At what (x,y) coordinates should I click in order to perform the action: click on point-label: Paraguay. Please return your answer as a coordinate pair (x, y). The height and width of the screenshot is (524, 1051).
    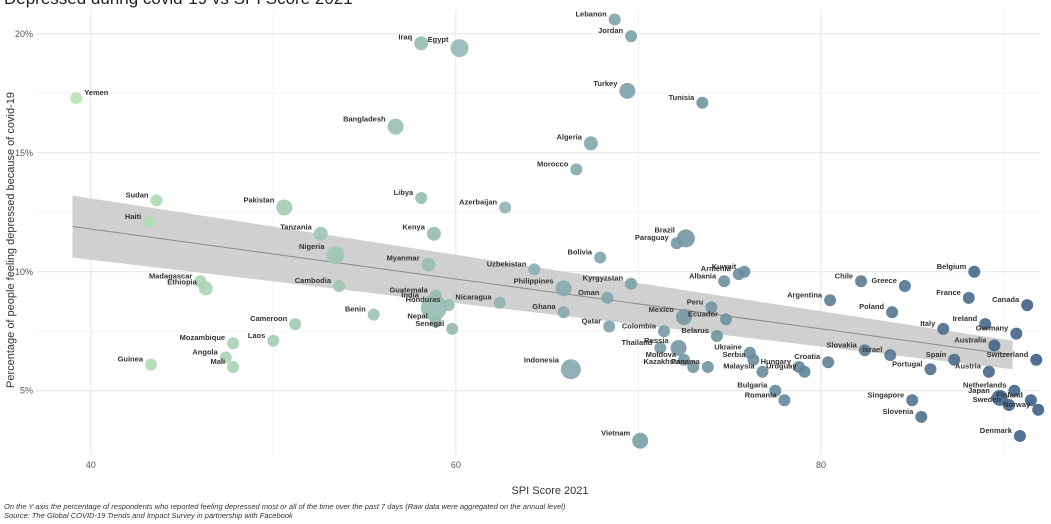
    Looking at the image, I should click on (652, 237).